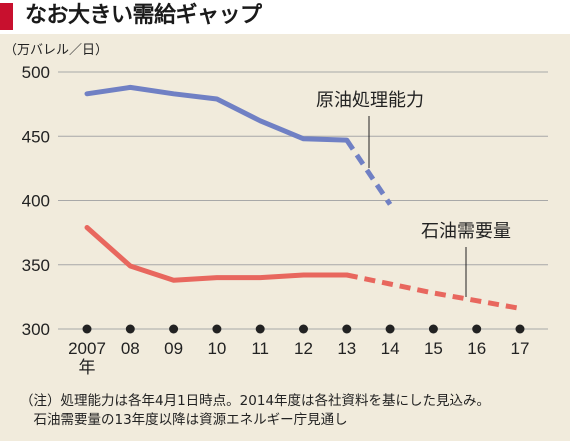  I want to click on chart-title: なお大きい需給ギャップ, so click(143, 15).